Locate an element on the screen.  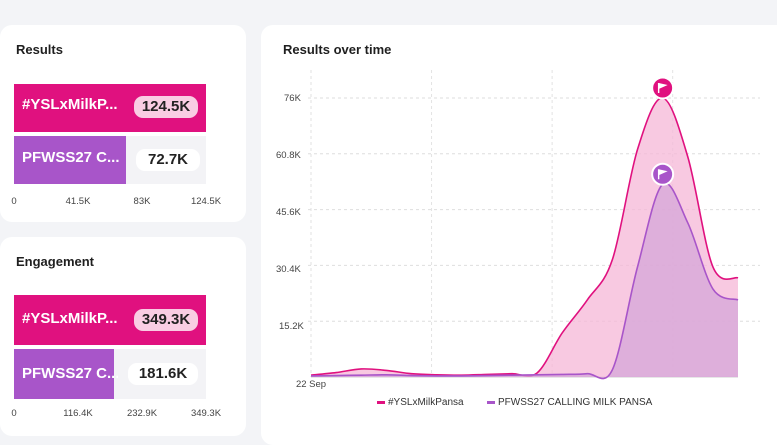
engagement-tick-3: 349.3K is located at coordinates (206, 413).